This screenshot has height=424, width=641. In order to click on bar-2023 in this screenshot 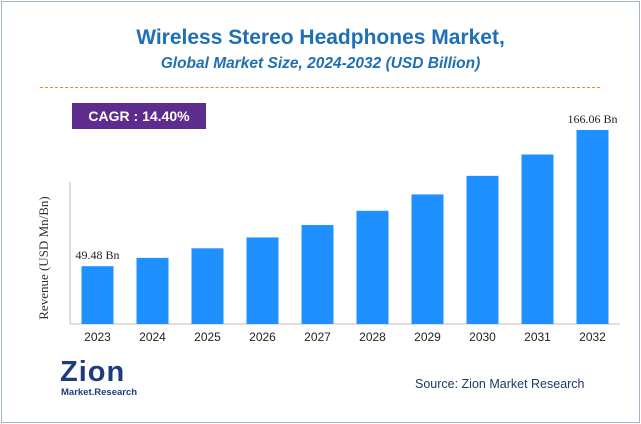, I will do `click(97, 295)`.